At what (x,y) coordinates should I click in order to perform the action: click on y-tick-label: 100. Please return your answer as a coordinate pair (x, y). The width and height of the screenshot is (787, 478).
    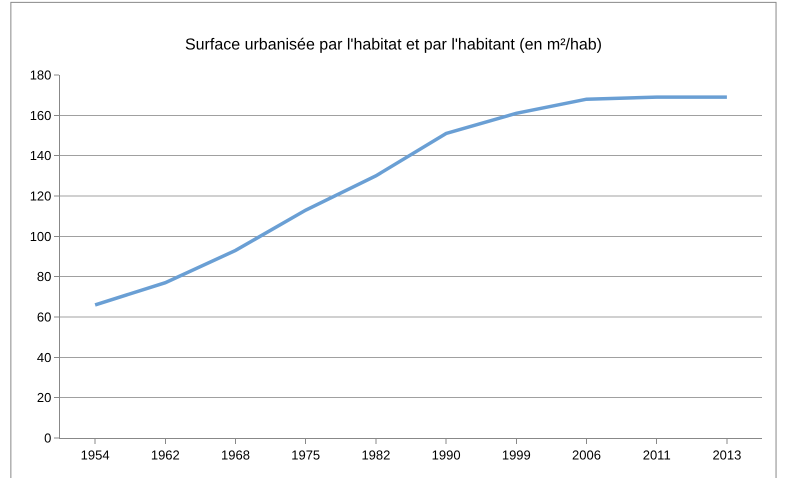
    Looking at the image, I should click on (41, 236).